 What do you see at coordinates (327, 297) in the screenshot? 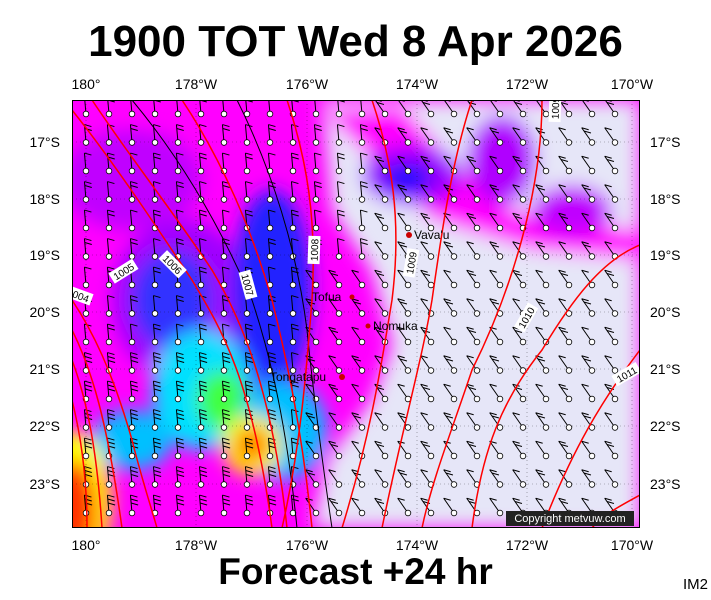
I see `svg-text: Tofua` at bounding box center [327, 297].